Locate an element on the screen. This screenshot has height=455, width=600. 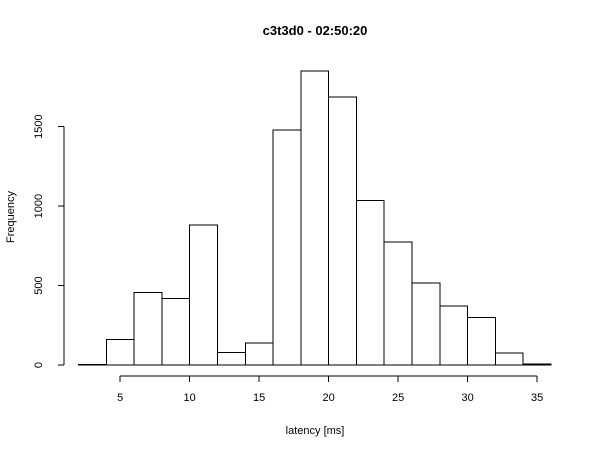
y-tick-label-1500: 1500 is located at coordinates (39, 126).